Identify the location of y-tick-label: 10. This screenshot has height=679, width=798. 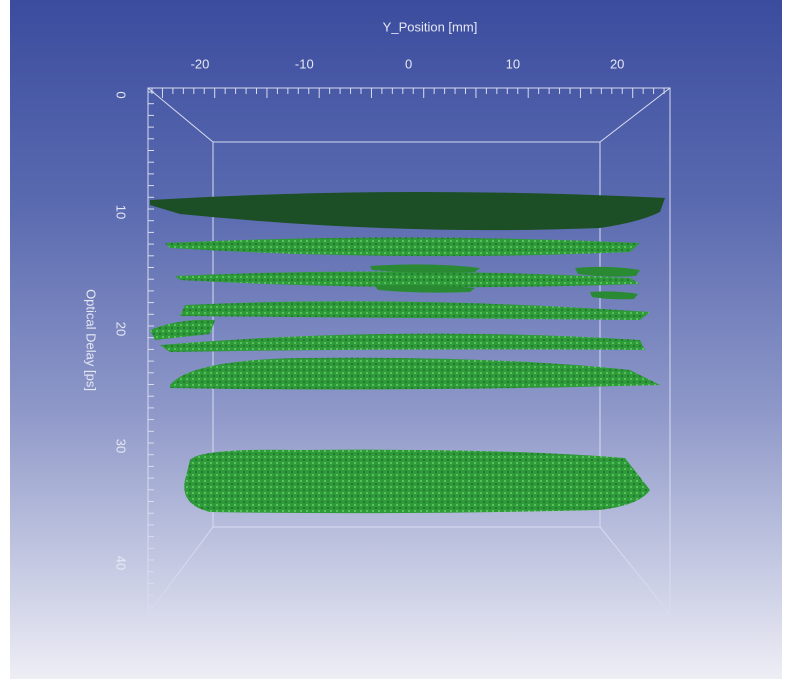
(121, 212).